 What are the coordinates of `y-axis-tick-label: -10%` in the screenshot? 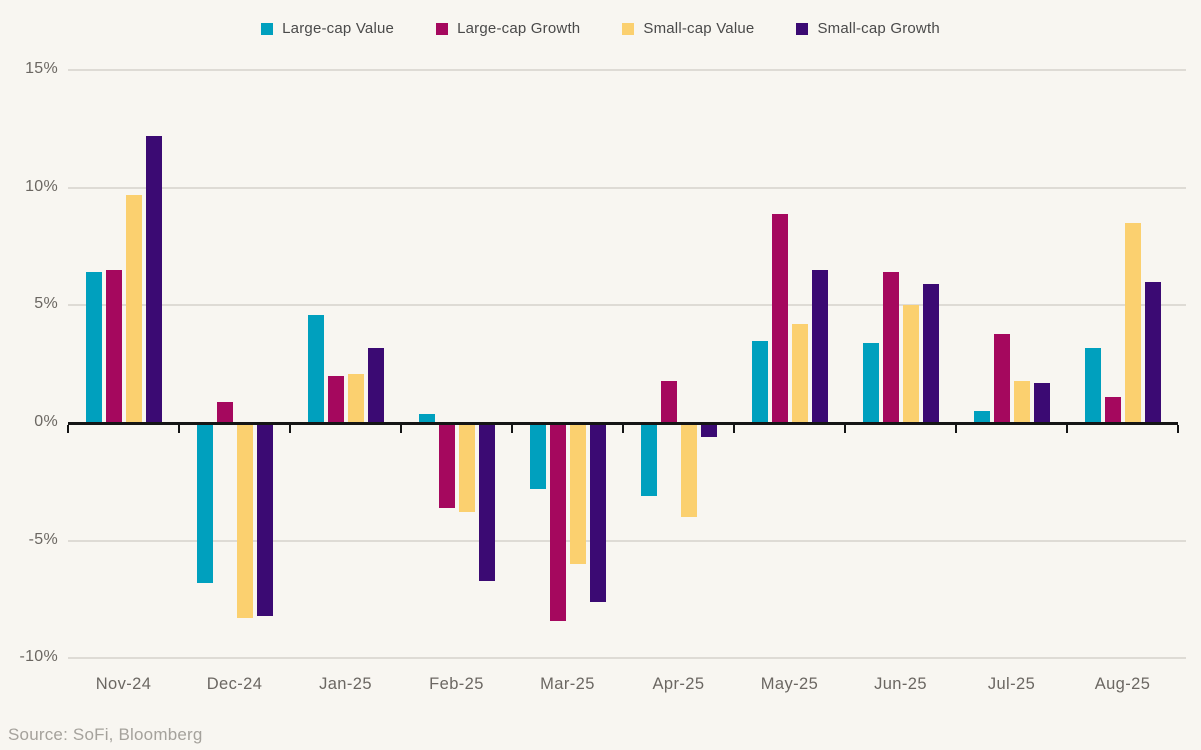 It's located at (38, 657).